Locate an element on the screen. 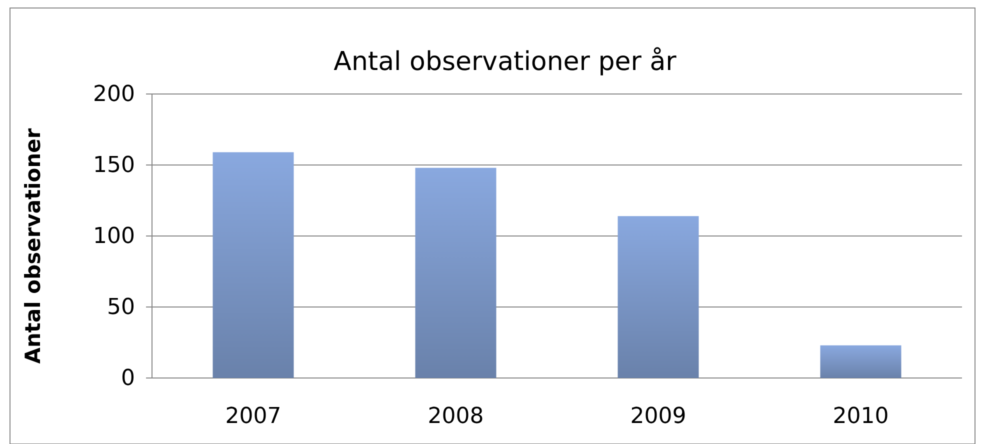  x-tick-label: 2009 is located at coordinates (658, 416).